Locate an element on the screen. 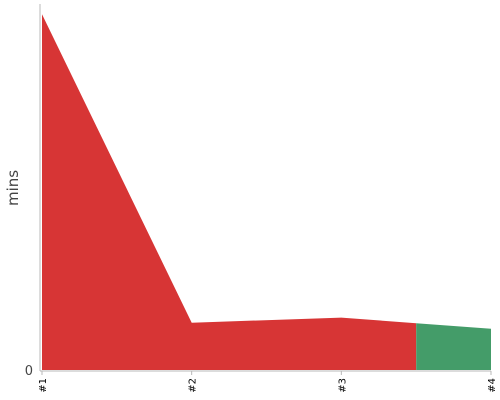 The image size is (500, 400). y-axis-label: mins is located at coordinates (13, 188).